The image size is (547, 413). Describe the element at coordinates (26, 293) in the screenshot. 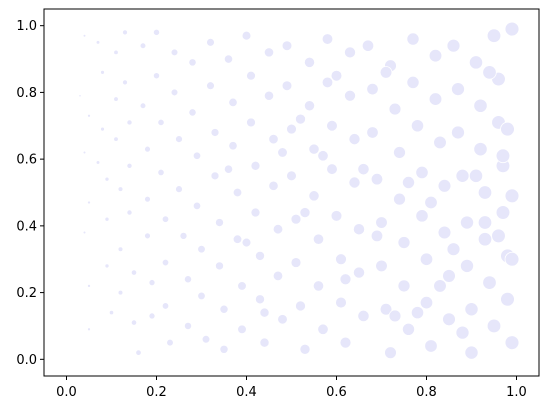

I see `y-tick-label: 0.2` at that location.